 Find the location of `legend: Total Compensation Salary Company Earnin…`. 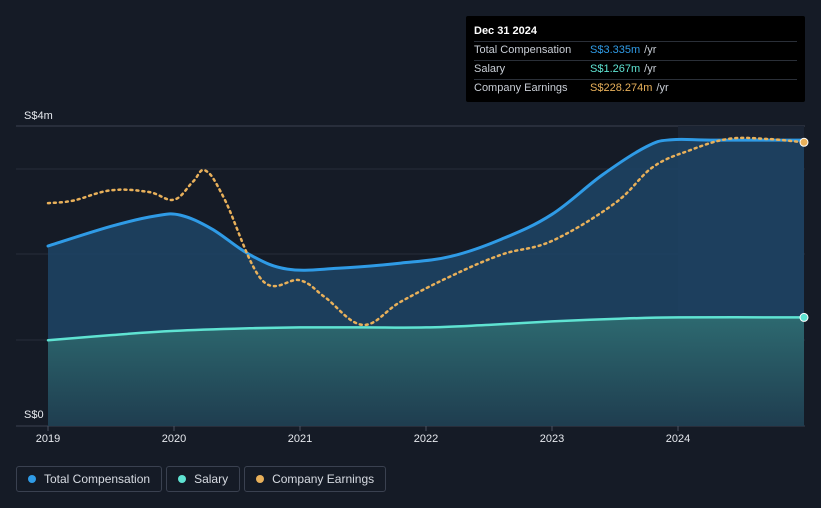

legend: Total Compensation Salary Company Earnin… is located at coordinates (201, 479).